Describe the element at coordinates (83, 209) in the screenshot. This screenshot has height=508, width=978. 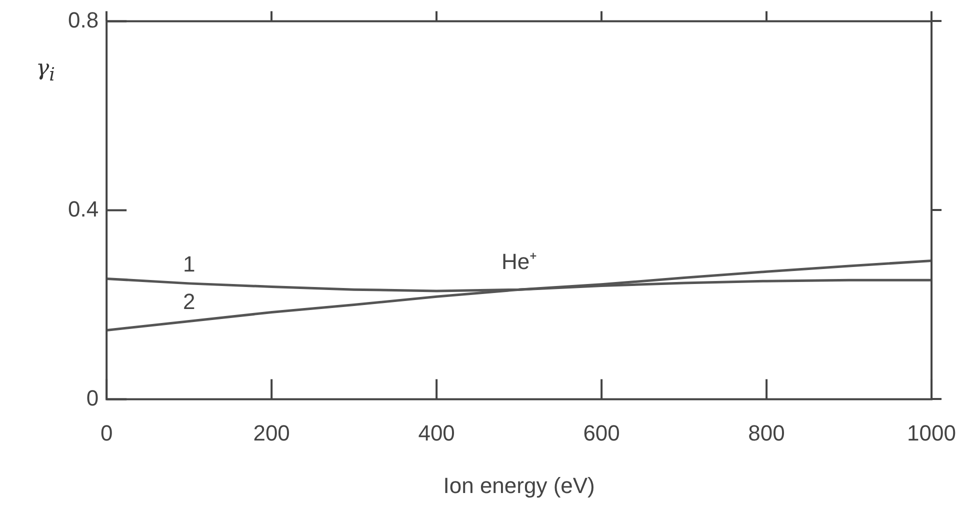
I see `y-tick-label: 0.4` at that location.